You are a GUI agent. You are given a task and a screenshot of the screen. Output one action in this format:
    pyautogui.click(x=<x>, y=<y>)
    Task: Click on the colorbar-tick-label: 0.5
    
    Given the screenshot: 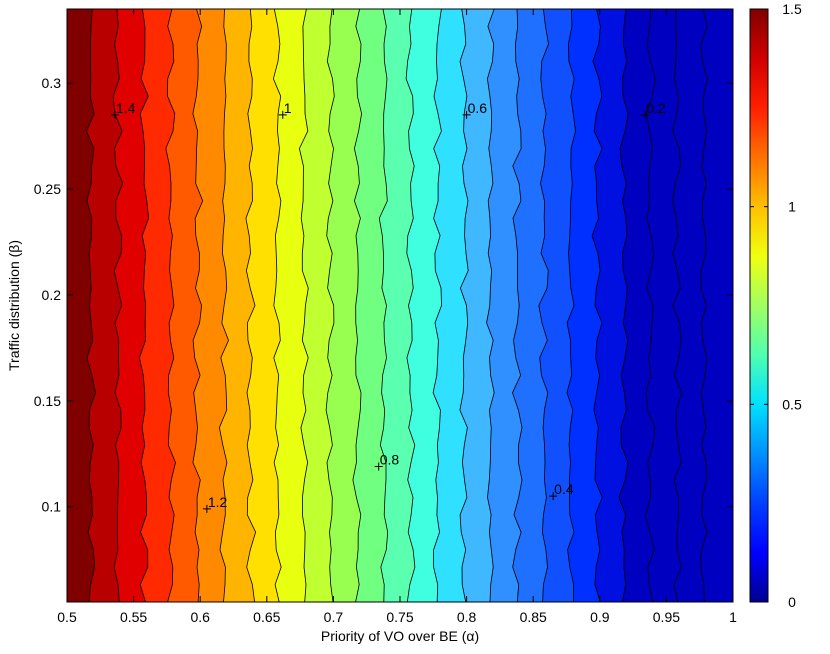 What is the action you would take?
    pyautogui.click(x=792, y=404)
    